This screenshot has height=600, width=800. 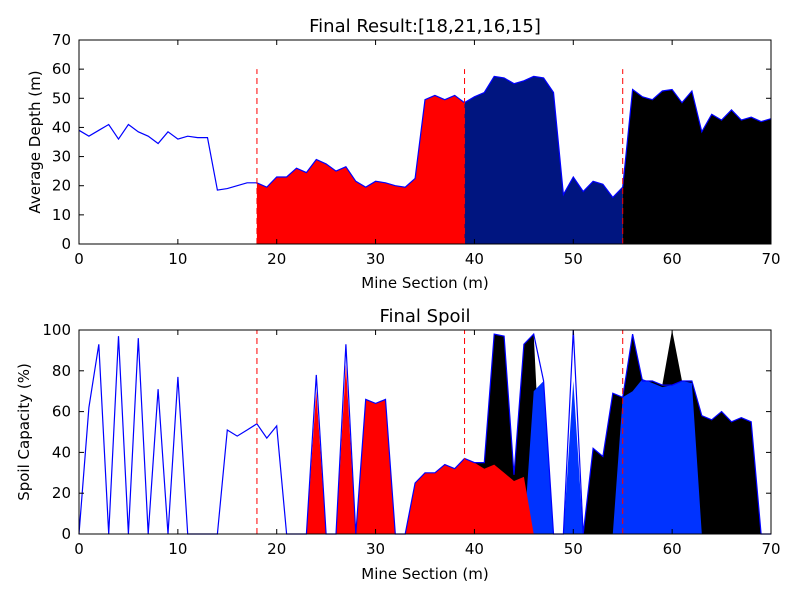 What do you see at coordinates (61, 157) in the screenshot?
I see `y-tick-label: 30` at bounding box center [61, 157].